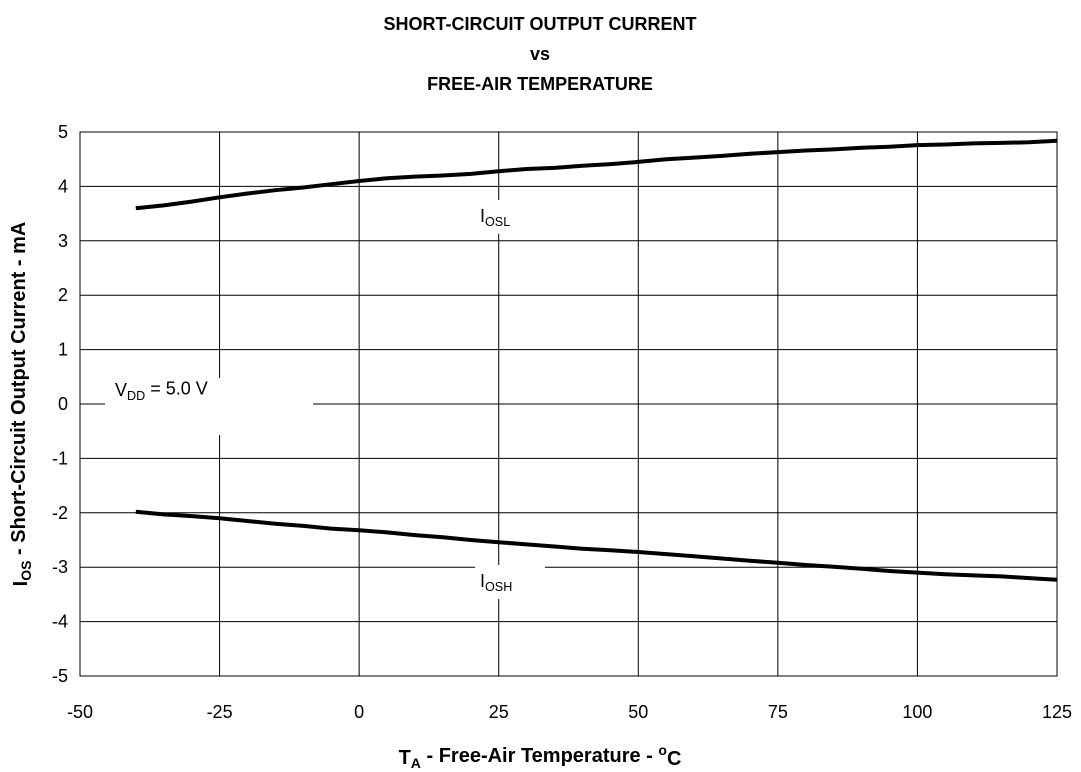 The height and width of the screenshot is (772, 1081). I want to click on annotation-part: DD, so click(136, 396).